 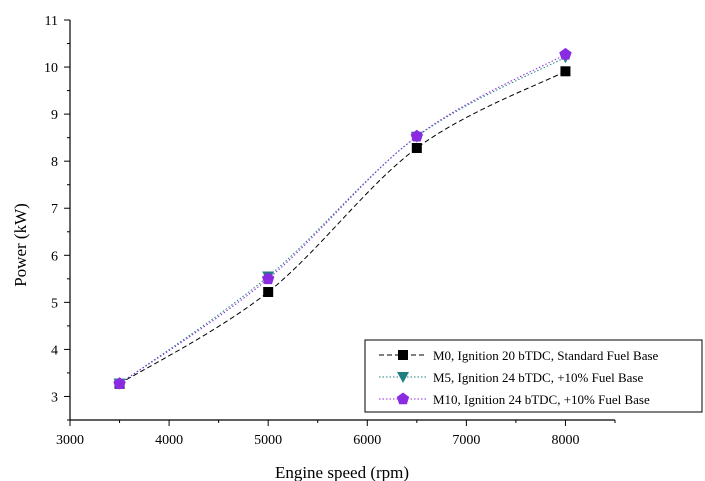 I want to click on y-tick-label: 11, so click(x=51, y=21).